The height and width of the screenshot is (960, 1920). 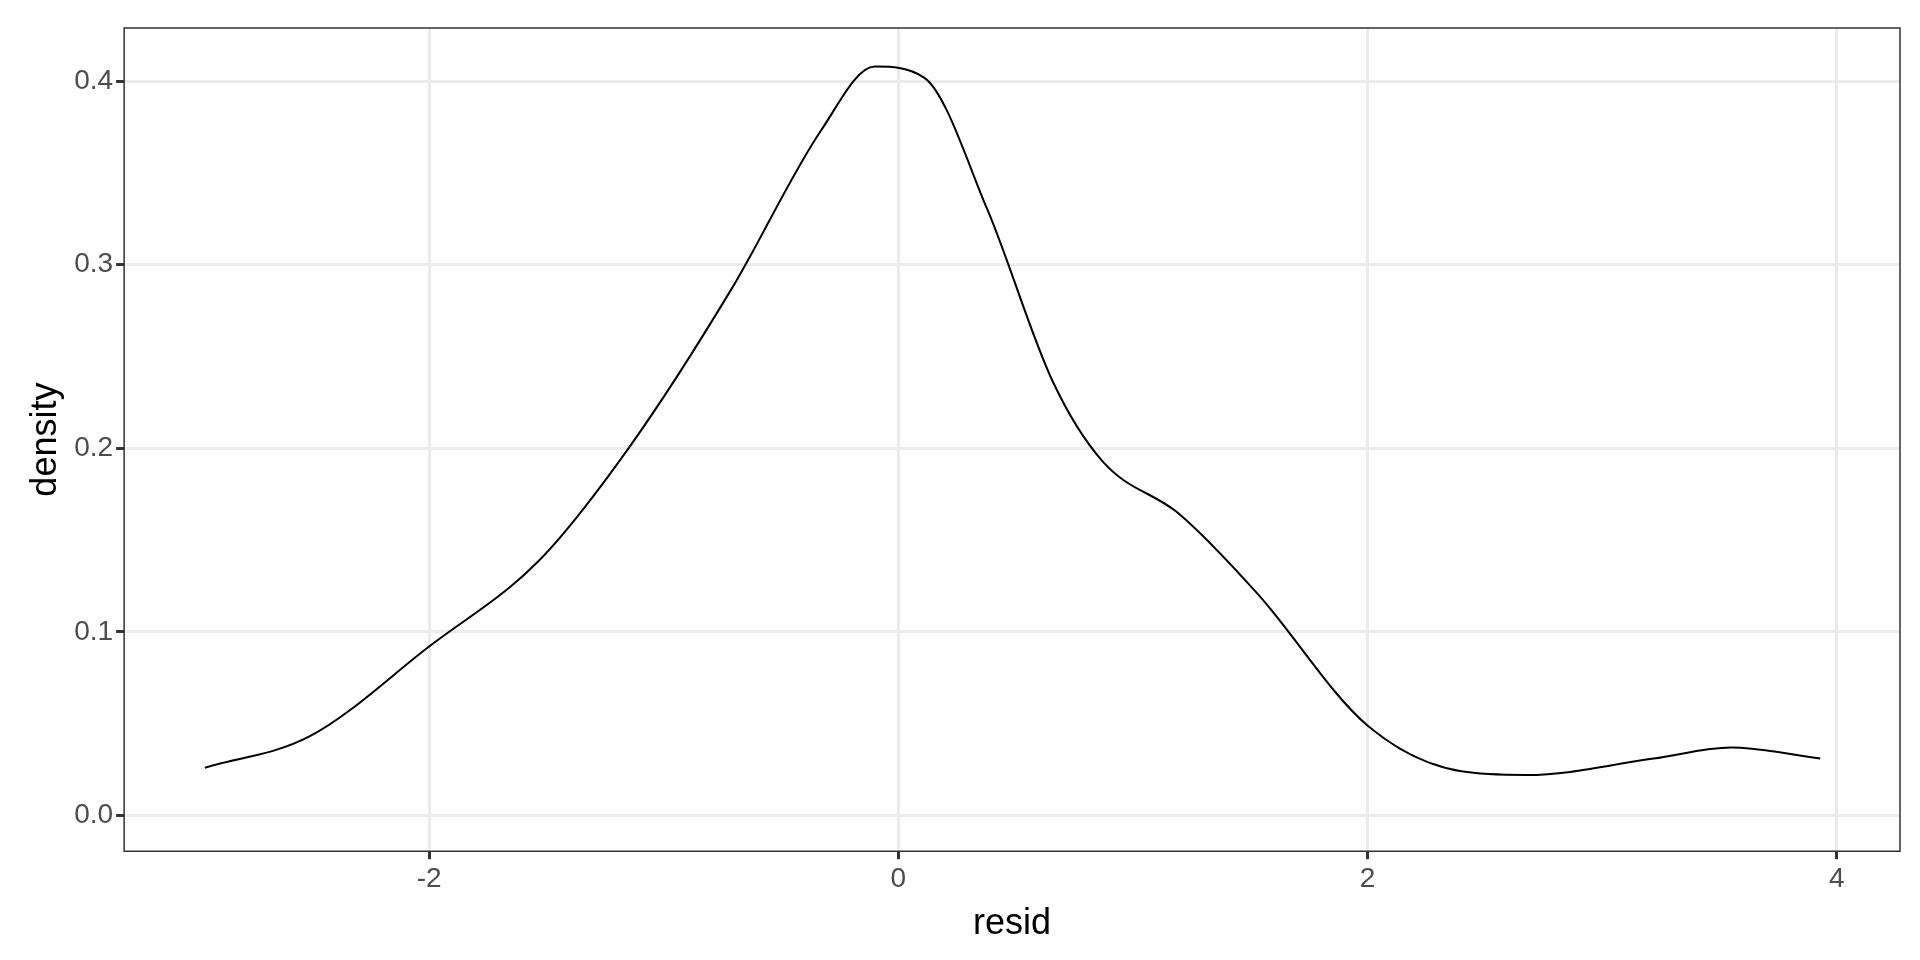 I want to click on x-tick-label: 4, so click(x=1836, y=877).